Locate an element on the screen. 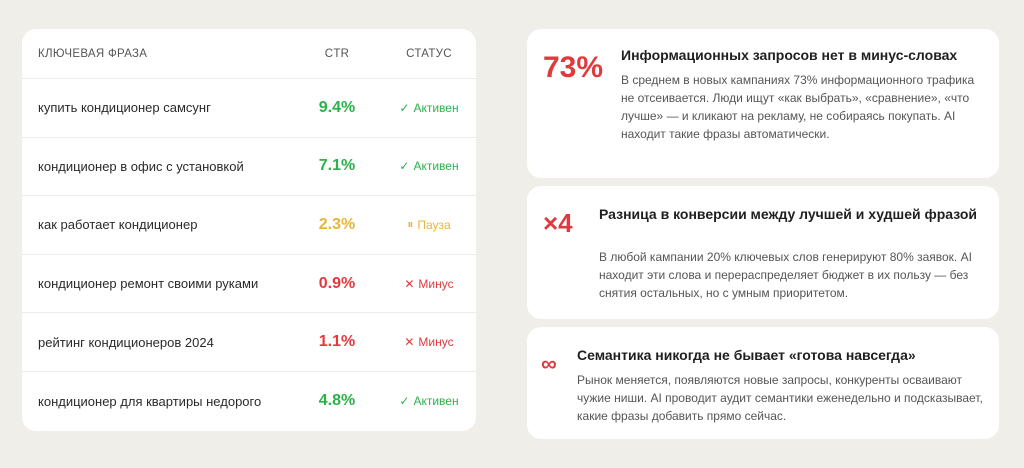  ctr-value: 4.8% is located at coordinates (337, 401).